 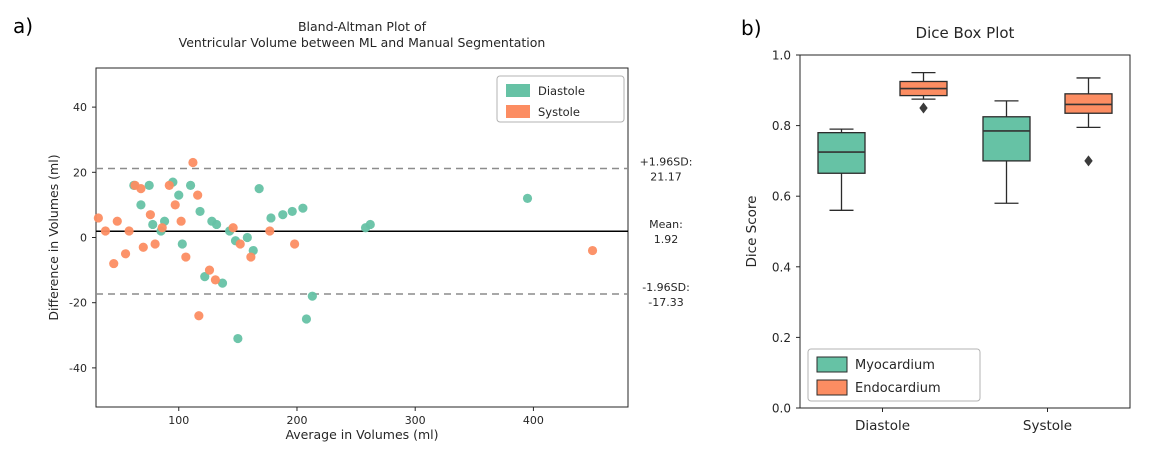 I want to click on x-axis-label: Average in Volumes (ml), so click(x=361, y=434).